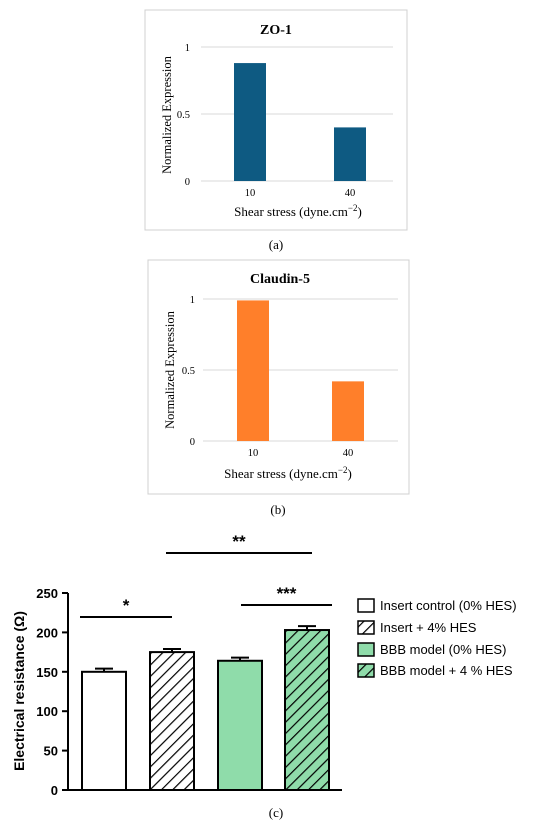  Describe the element at coordinates (428, 627) in the screenshot. I see `panel-c-legend-label: Insert + 4% HES` at that location.